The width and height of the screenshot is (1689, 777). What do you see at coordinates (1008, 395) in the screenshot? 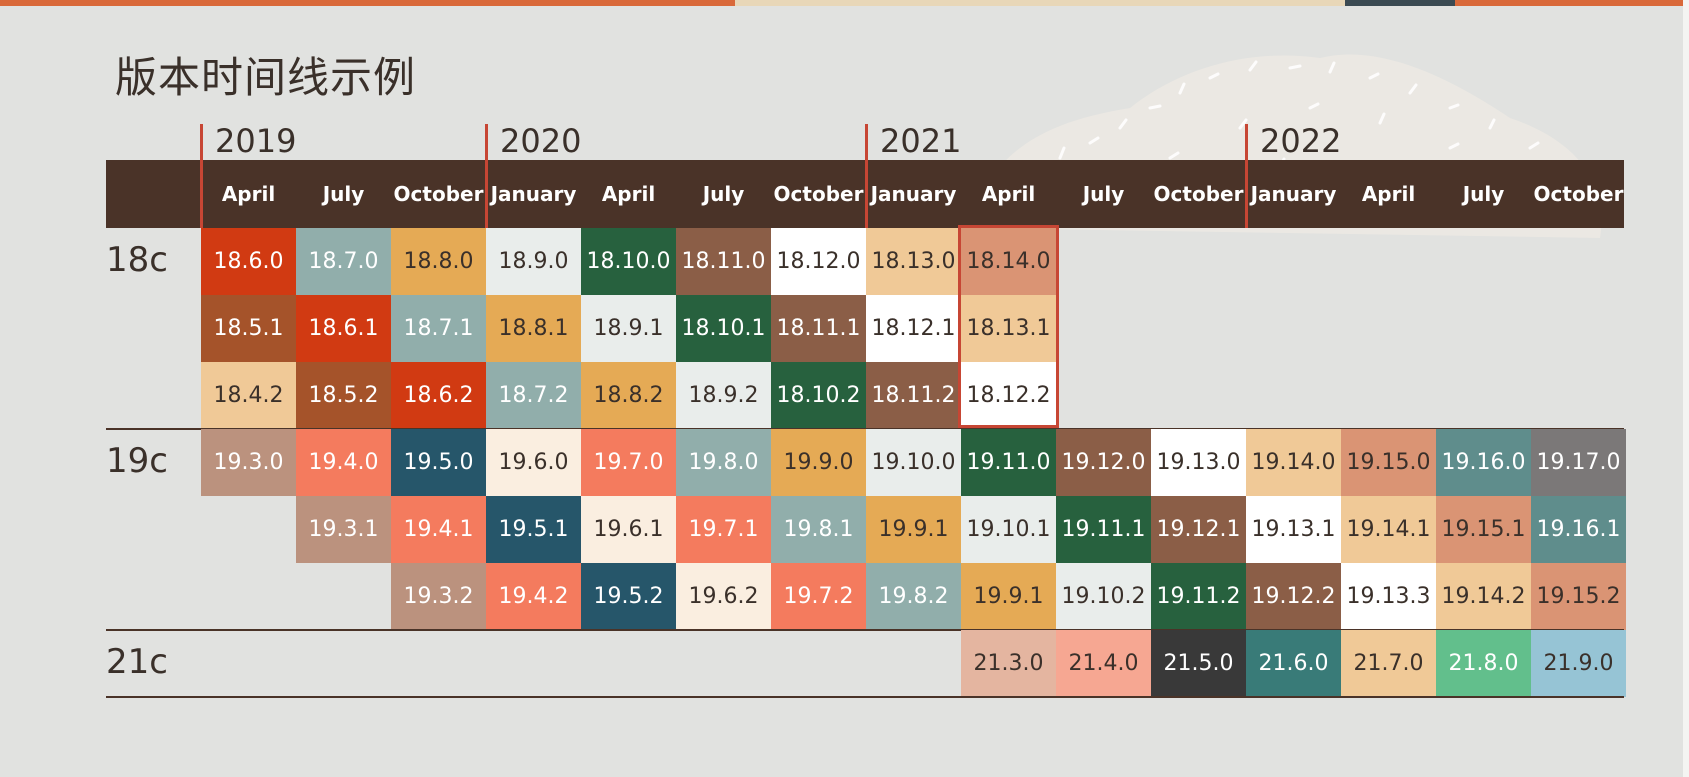
I see `release-cell: 18.12.2` at bounding box center [1008, 395].